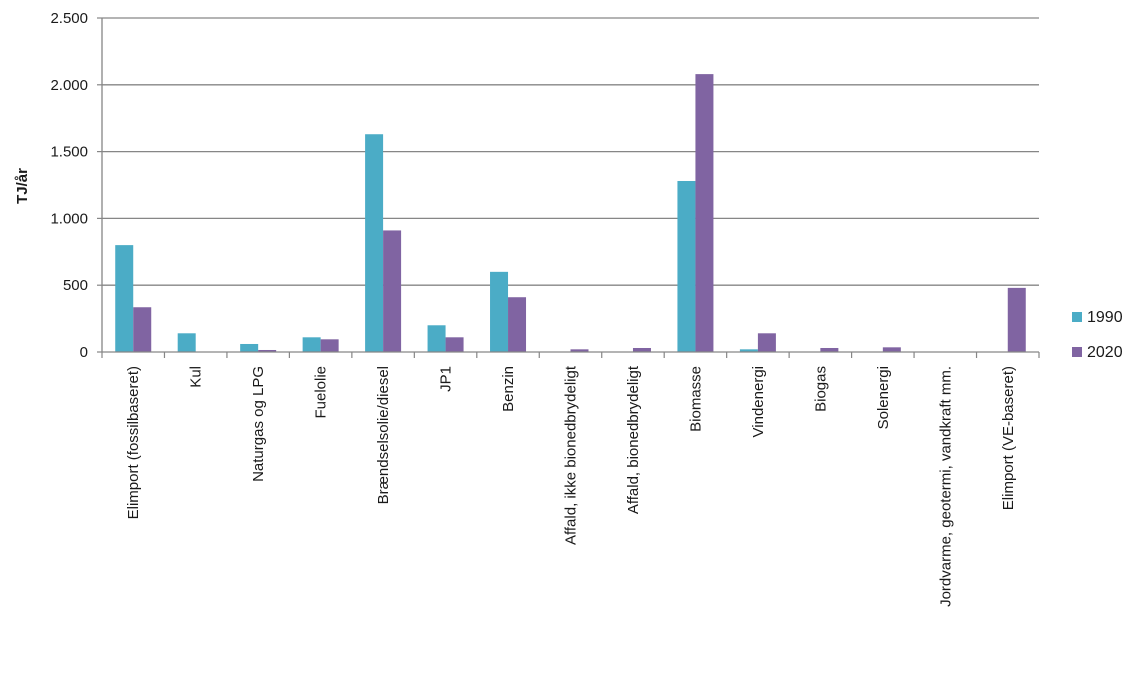 Image resolution: width=1144 pixels, height=673 pixels. I want to click on x-tick-label: Elimport (VE-baseret), so click(1008, 438).